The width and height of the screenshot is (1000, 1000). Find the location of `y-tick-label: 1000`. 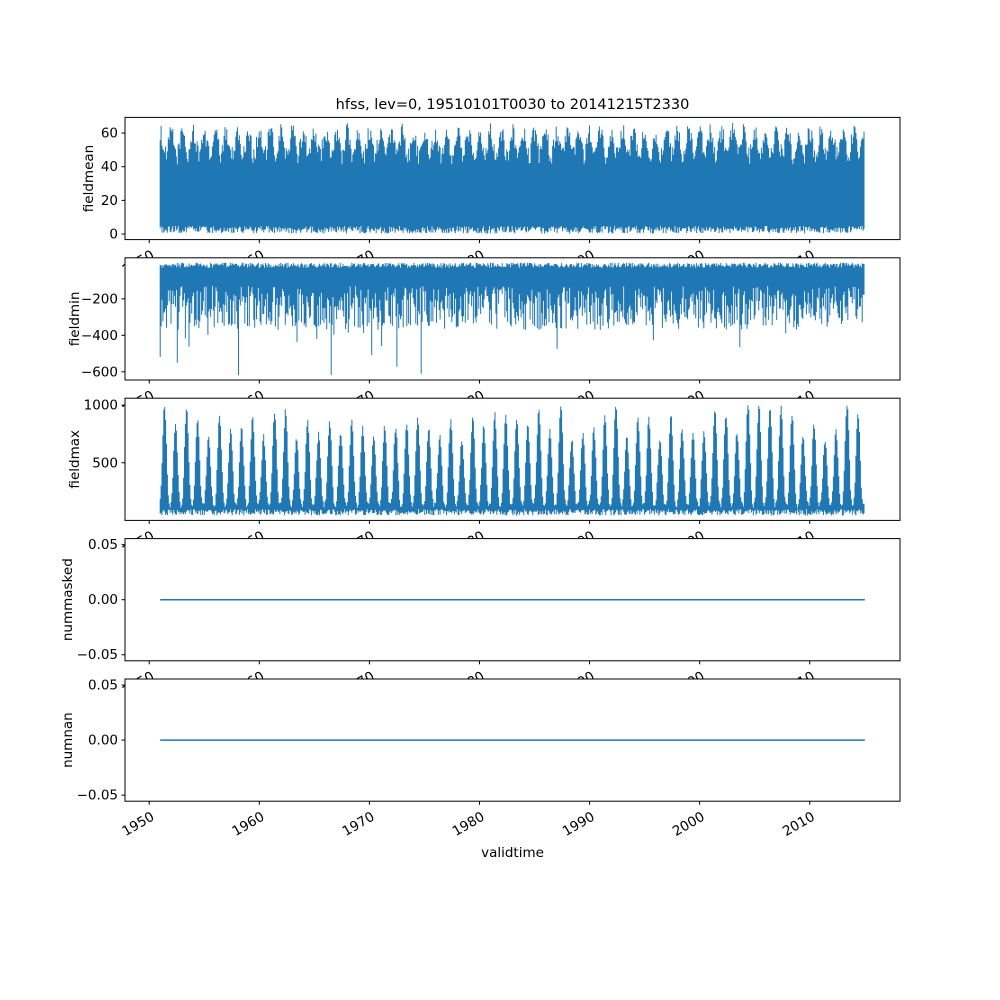

y-tick-label: 1000 is located at coordinates (101, 406).